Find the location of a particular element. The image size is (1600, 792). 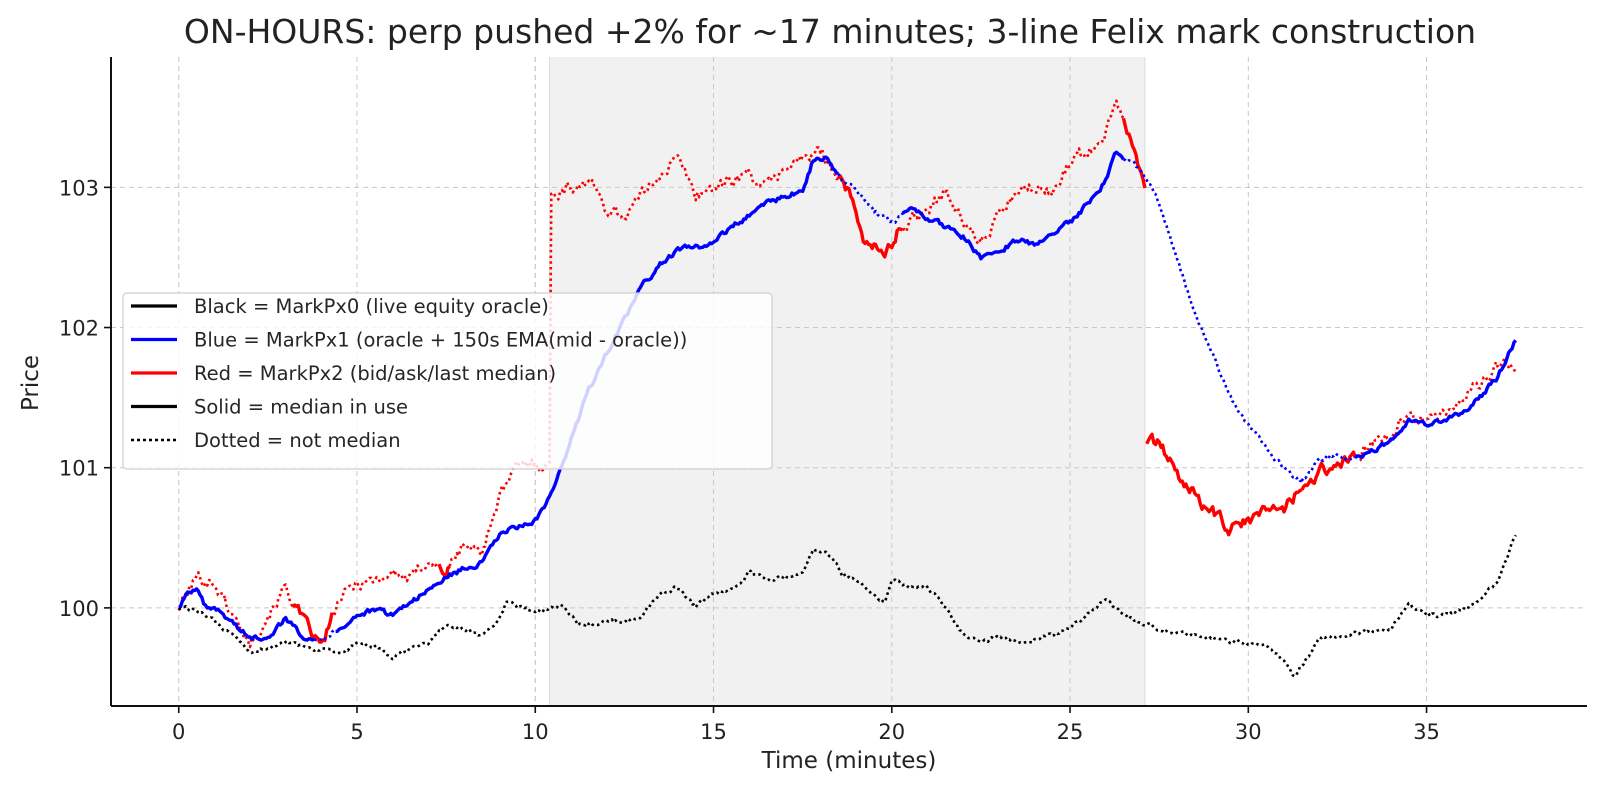

y-tick-label: 102 is located at coordinates (79, 329).